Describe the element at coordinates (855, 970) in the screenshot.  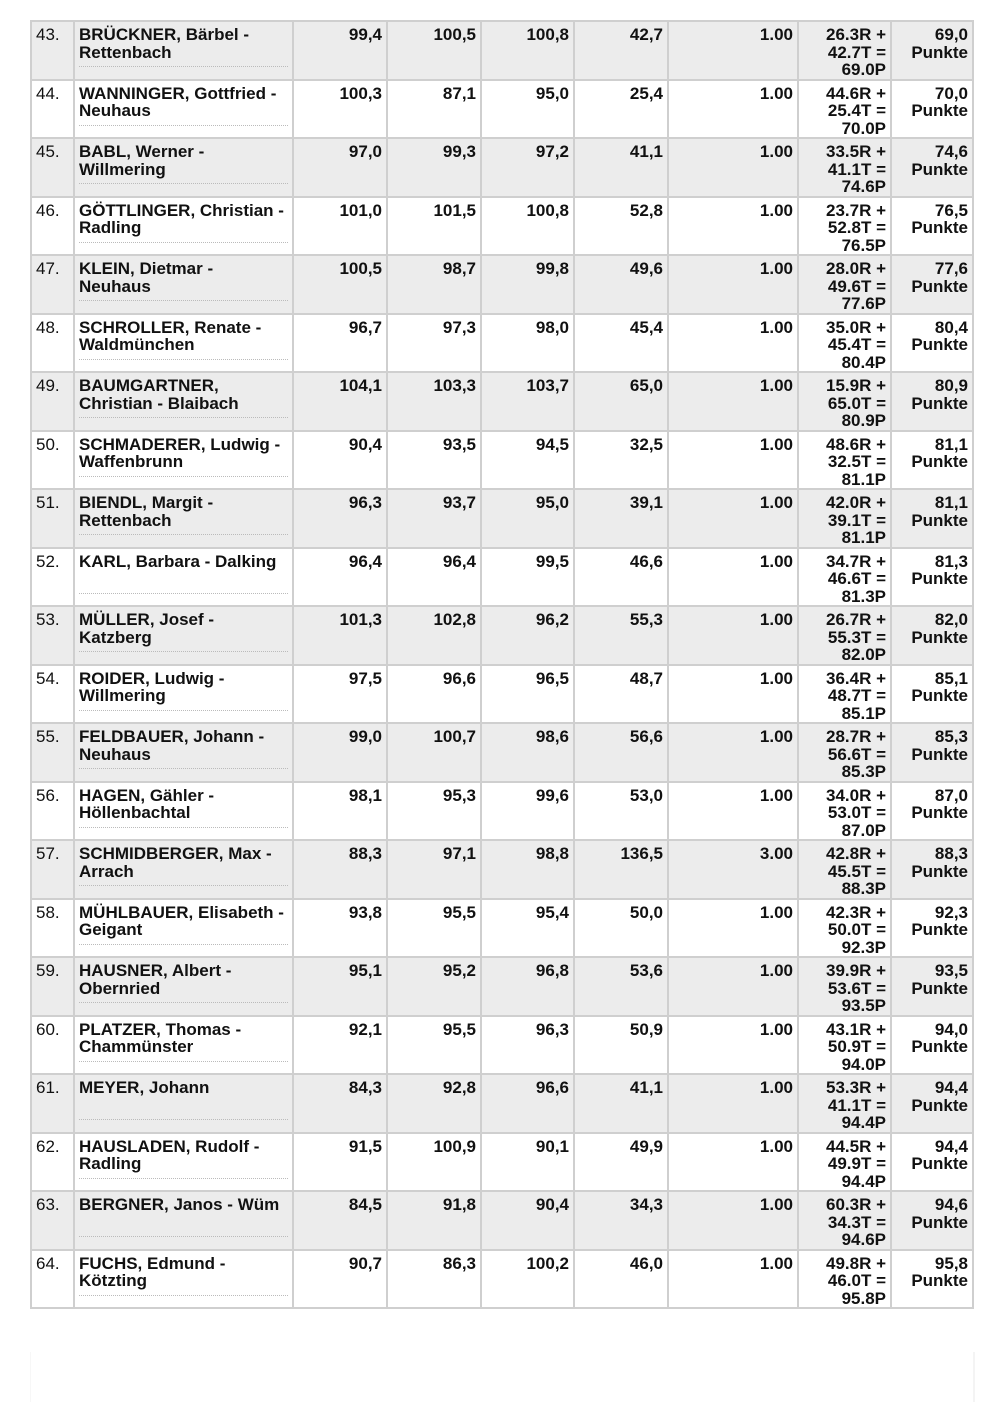
I see `calc-line: 39.9R +` at that location.